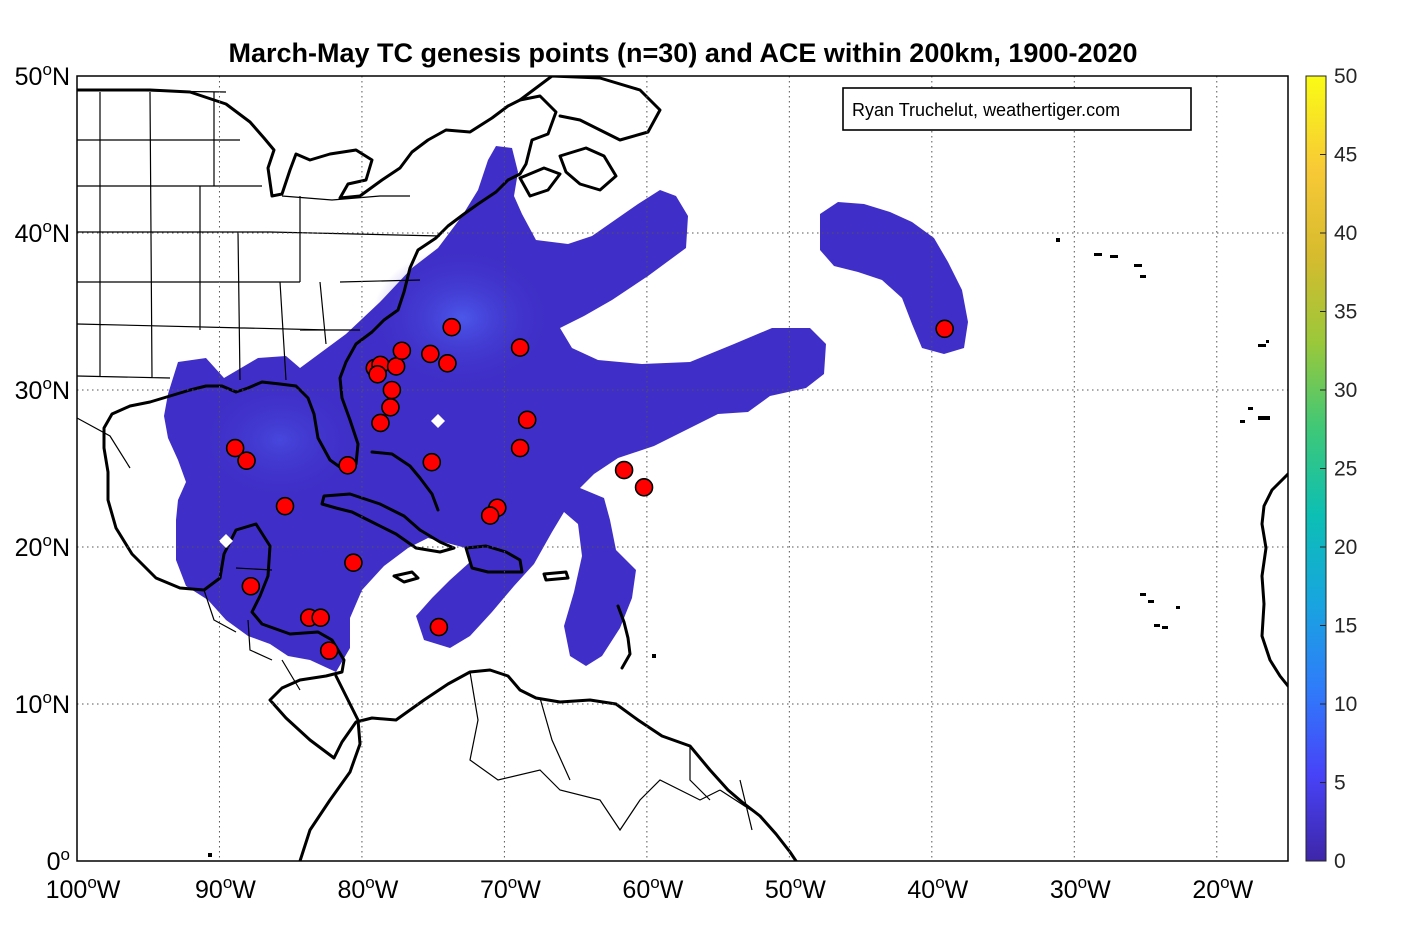  Describe the element at coordinates (42, 703) in the screenshot. I see `y-tick-label: 10oN` at that location.